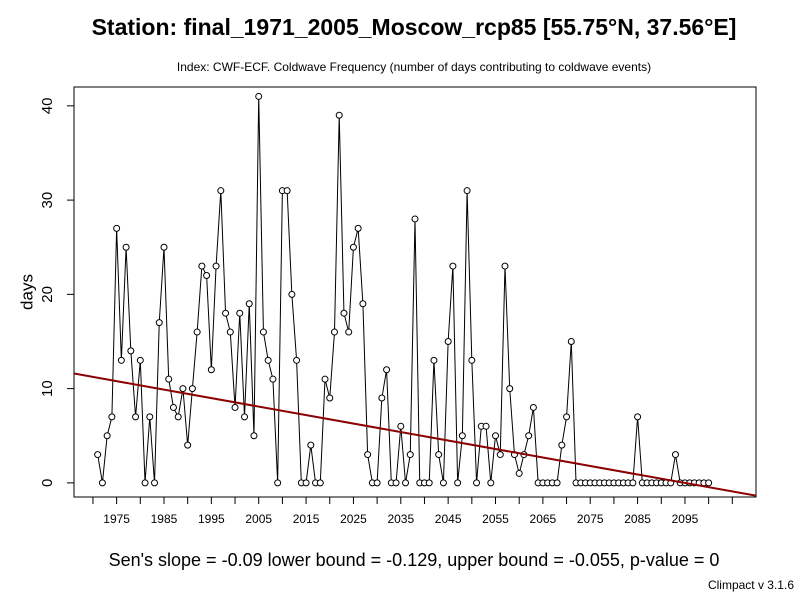 This screenshot has height=600, width=800. Describe the element at coordinates (637, 519) in the screenshot. I see `x-tick-label: 2085` at that location.